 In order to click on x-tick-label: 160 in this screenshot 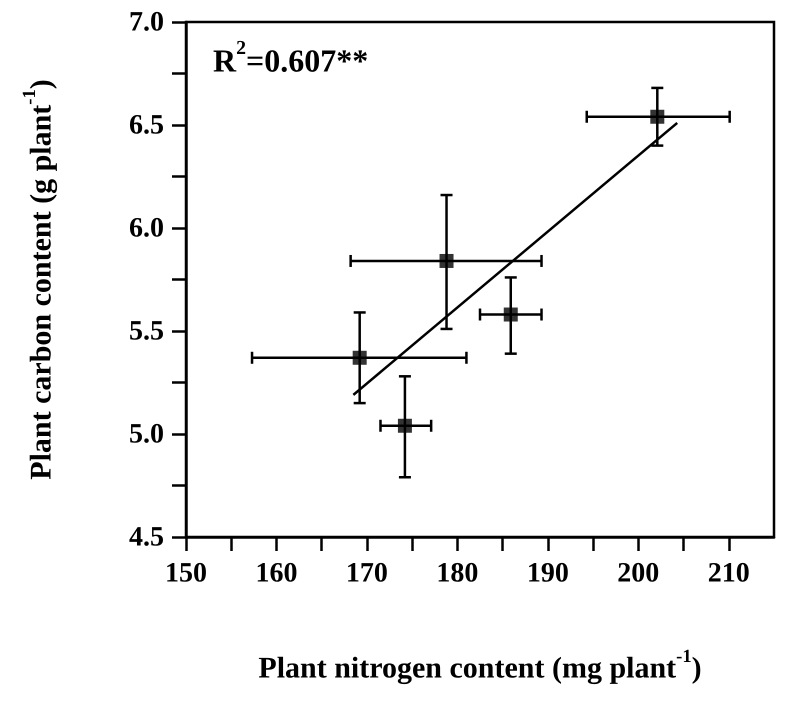, I will do `click(276, 573)`.